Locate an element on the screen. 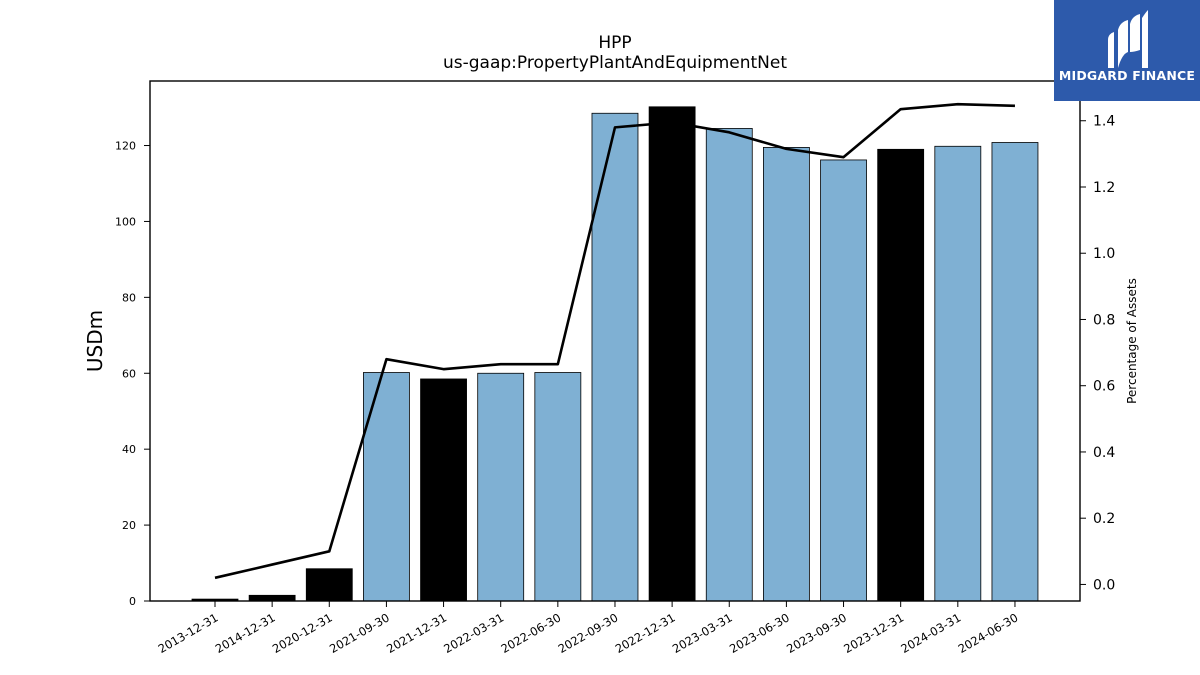  y2-axis-label: Percentage of Assets is located at coordinates (1132, 341).